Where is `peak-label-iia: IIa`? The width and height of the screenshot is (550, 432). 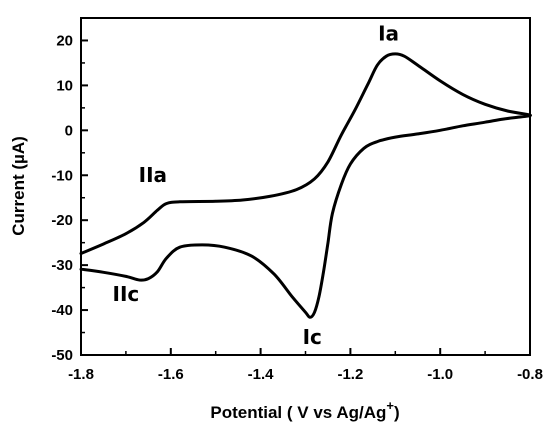
peak-label-iia: IIa is located at coordinates (153, 175).